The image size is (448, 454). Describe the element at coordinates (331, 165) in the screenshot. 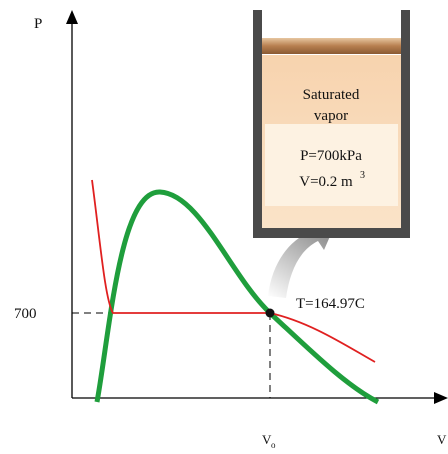

I see `label-panel` at that location.